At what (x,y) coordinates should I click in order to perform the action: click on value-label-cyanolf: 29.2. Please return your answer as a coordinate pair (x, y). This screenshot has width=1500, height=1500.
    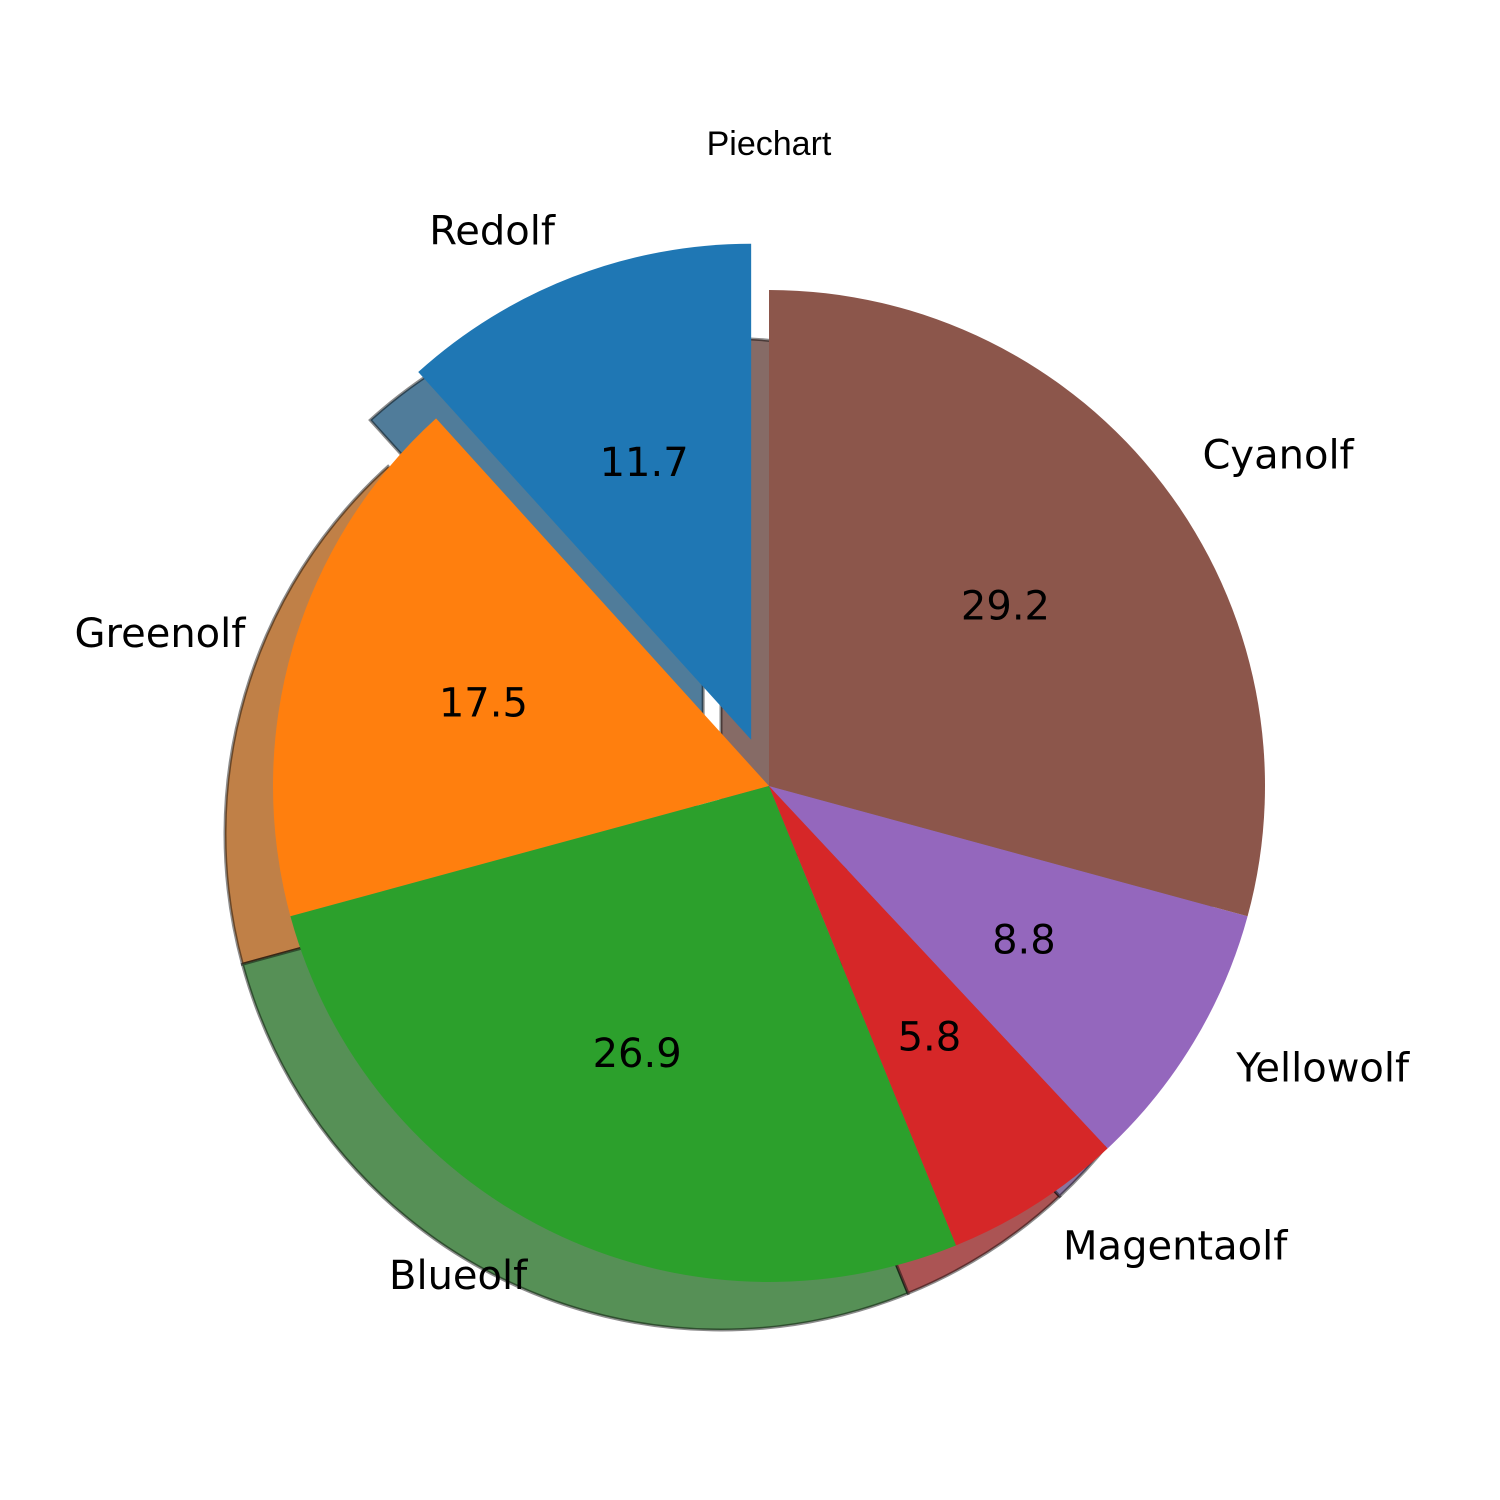
    Looking at the image, I should click on (1005, 606).